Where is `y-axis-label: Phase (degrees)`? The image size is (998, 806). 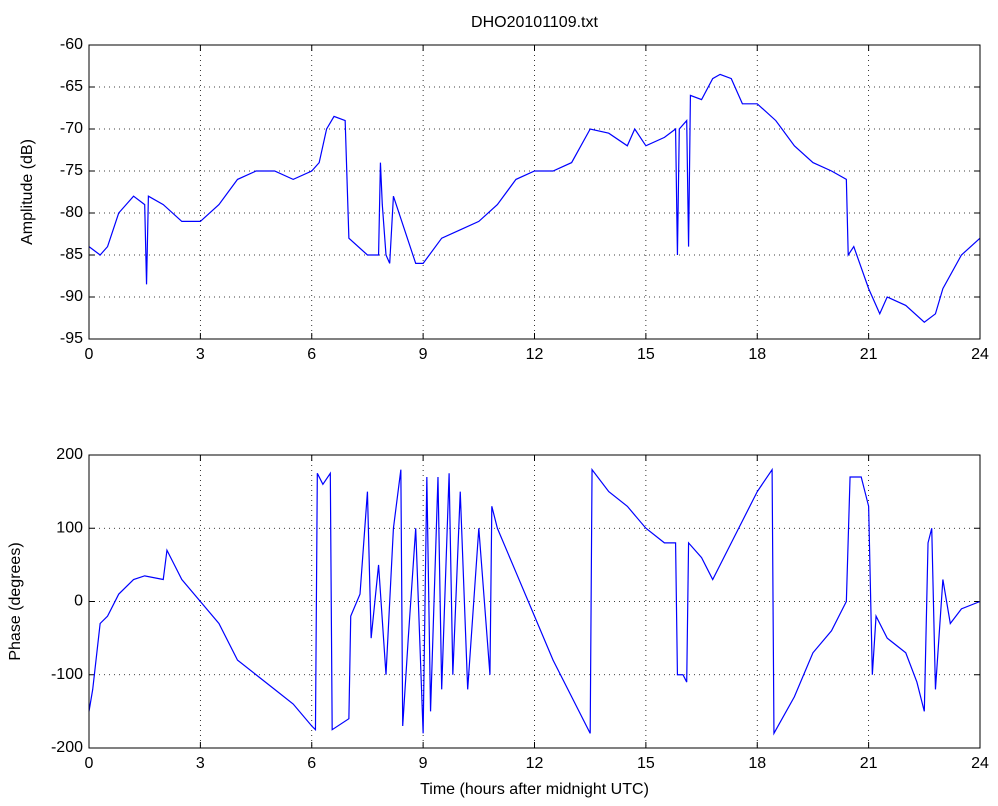 y-axis-label: Phase (degrees) is located at coordinates (15, 601).